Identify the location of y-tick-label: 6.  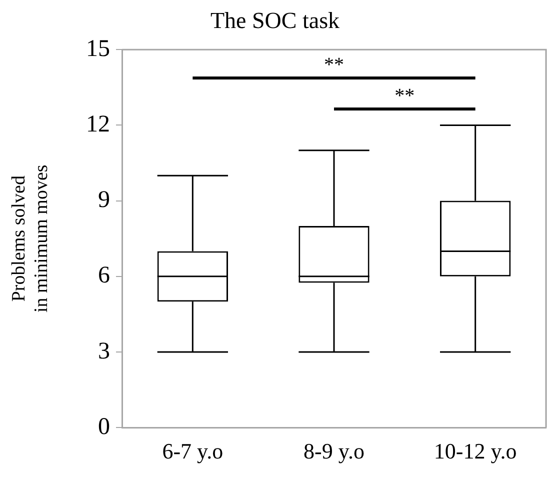
(104, 275).